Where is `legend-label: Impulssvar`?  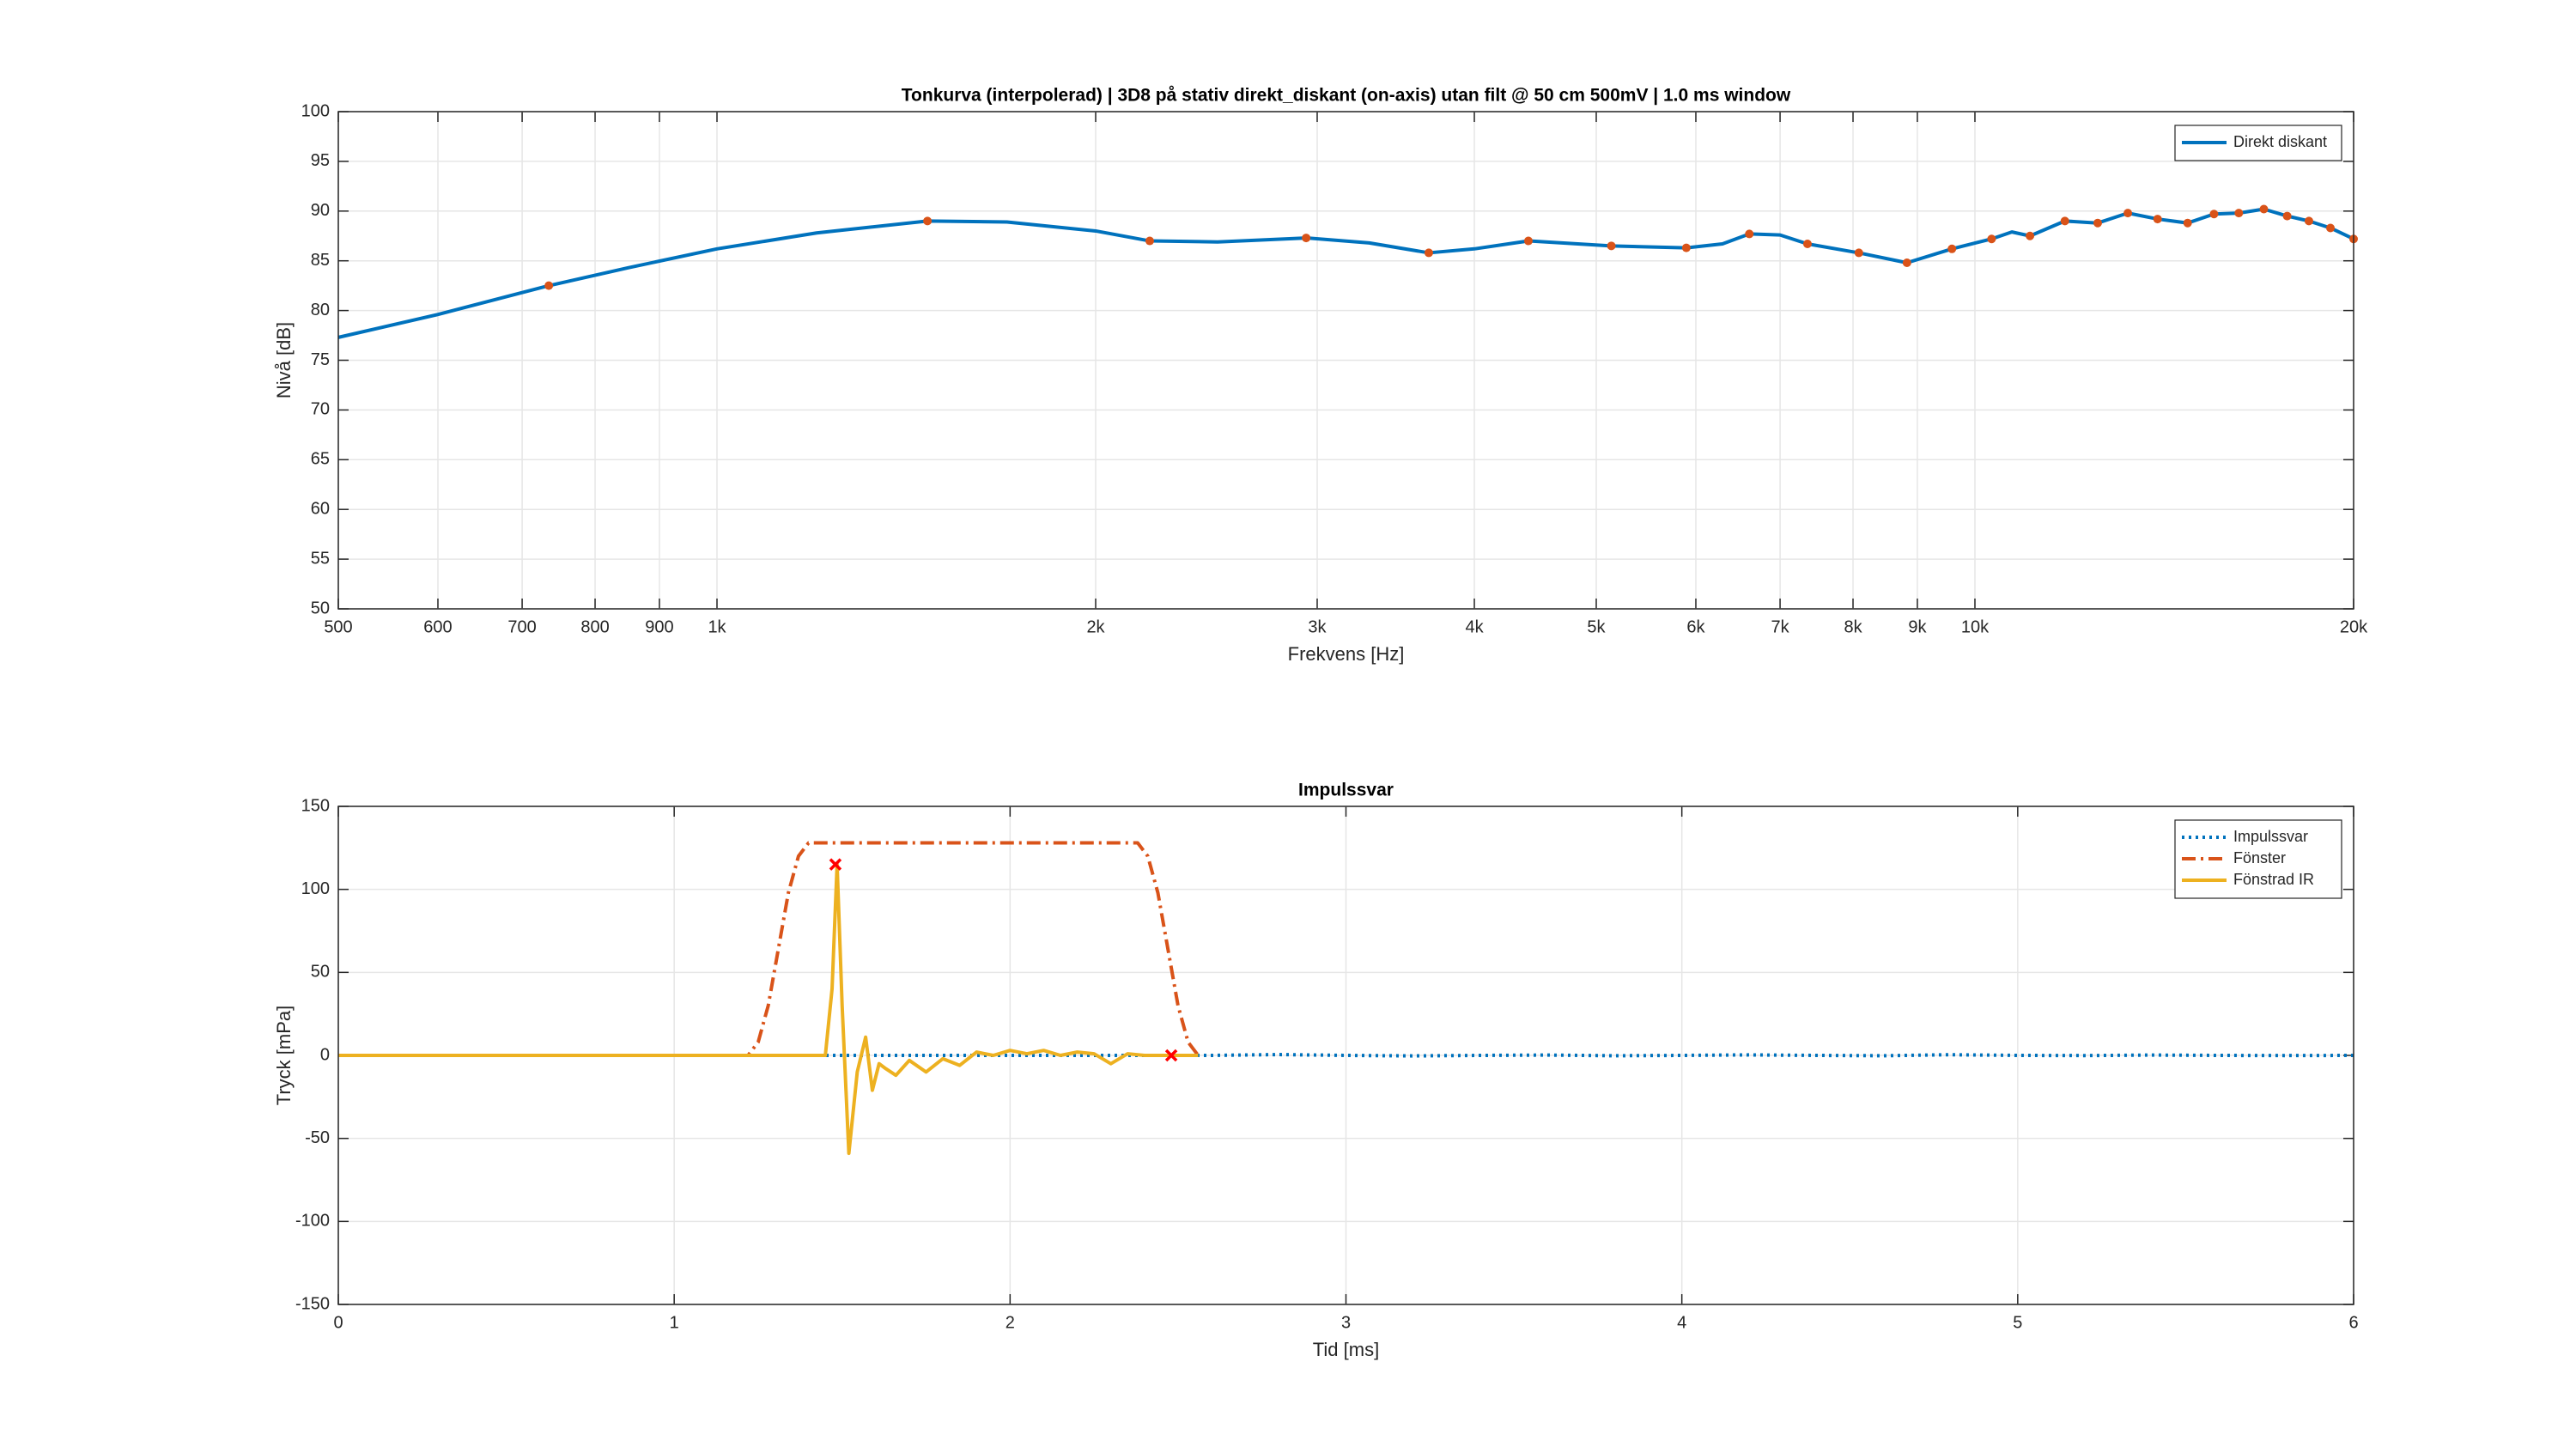 legend-label: Impulssvar is located at coordinates (2270, 837).